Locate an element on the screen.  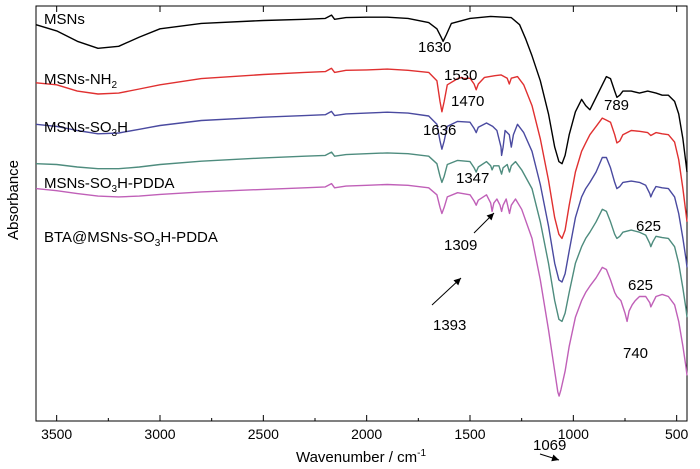
annotation-1: 1530 is located at coordinates (460, 75).